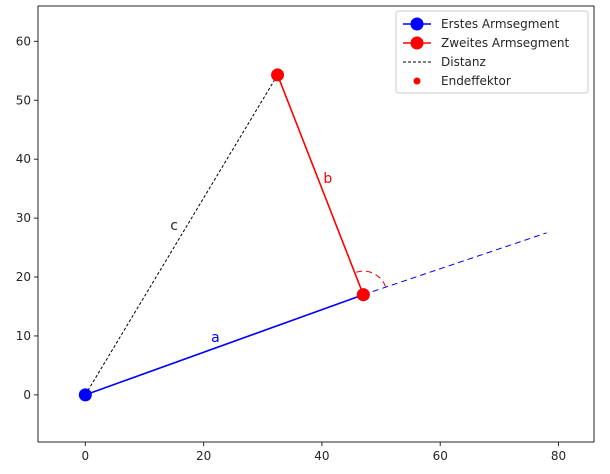 Image resolution: width=610 pixels, height=474 pixels. What do you see at coordinates (440, 456) in the screenshot?
I see `x-tick-label: 60` at bounding box center [440, 456].